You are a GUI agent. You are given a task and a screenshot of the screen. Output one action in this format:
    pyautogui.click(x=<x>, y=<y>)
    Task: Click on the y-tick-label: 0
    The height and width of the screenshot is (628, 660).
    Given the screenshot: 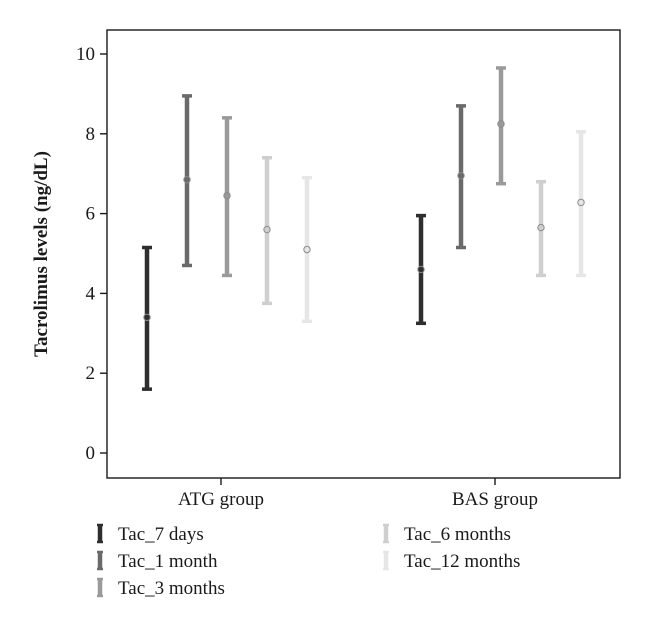 What is the action you would take?
    pyautogui.click(x=91, y=453)
    